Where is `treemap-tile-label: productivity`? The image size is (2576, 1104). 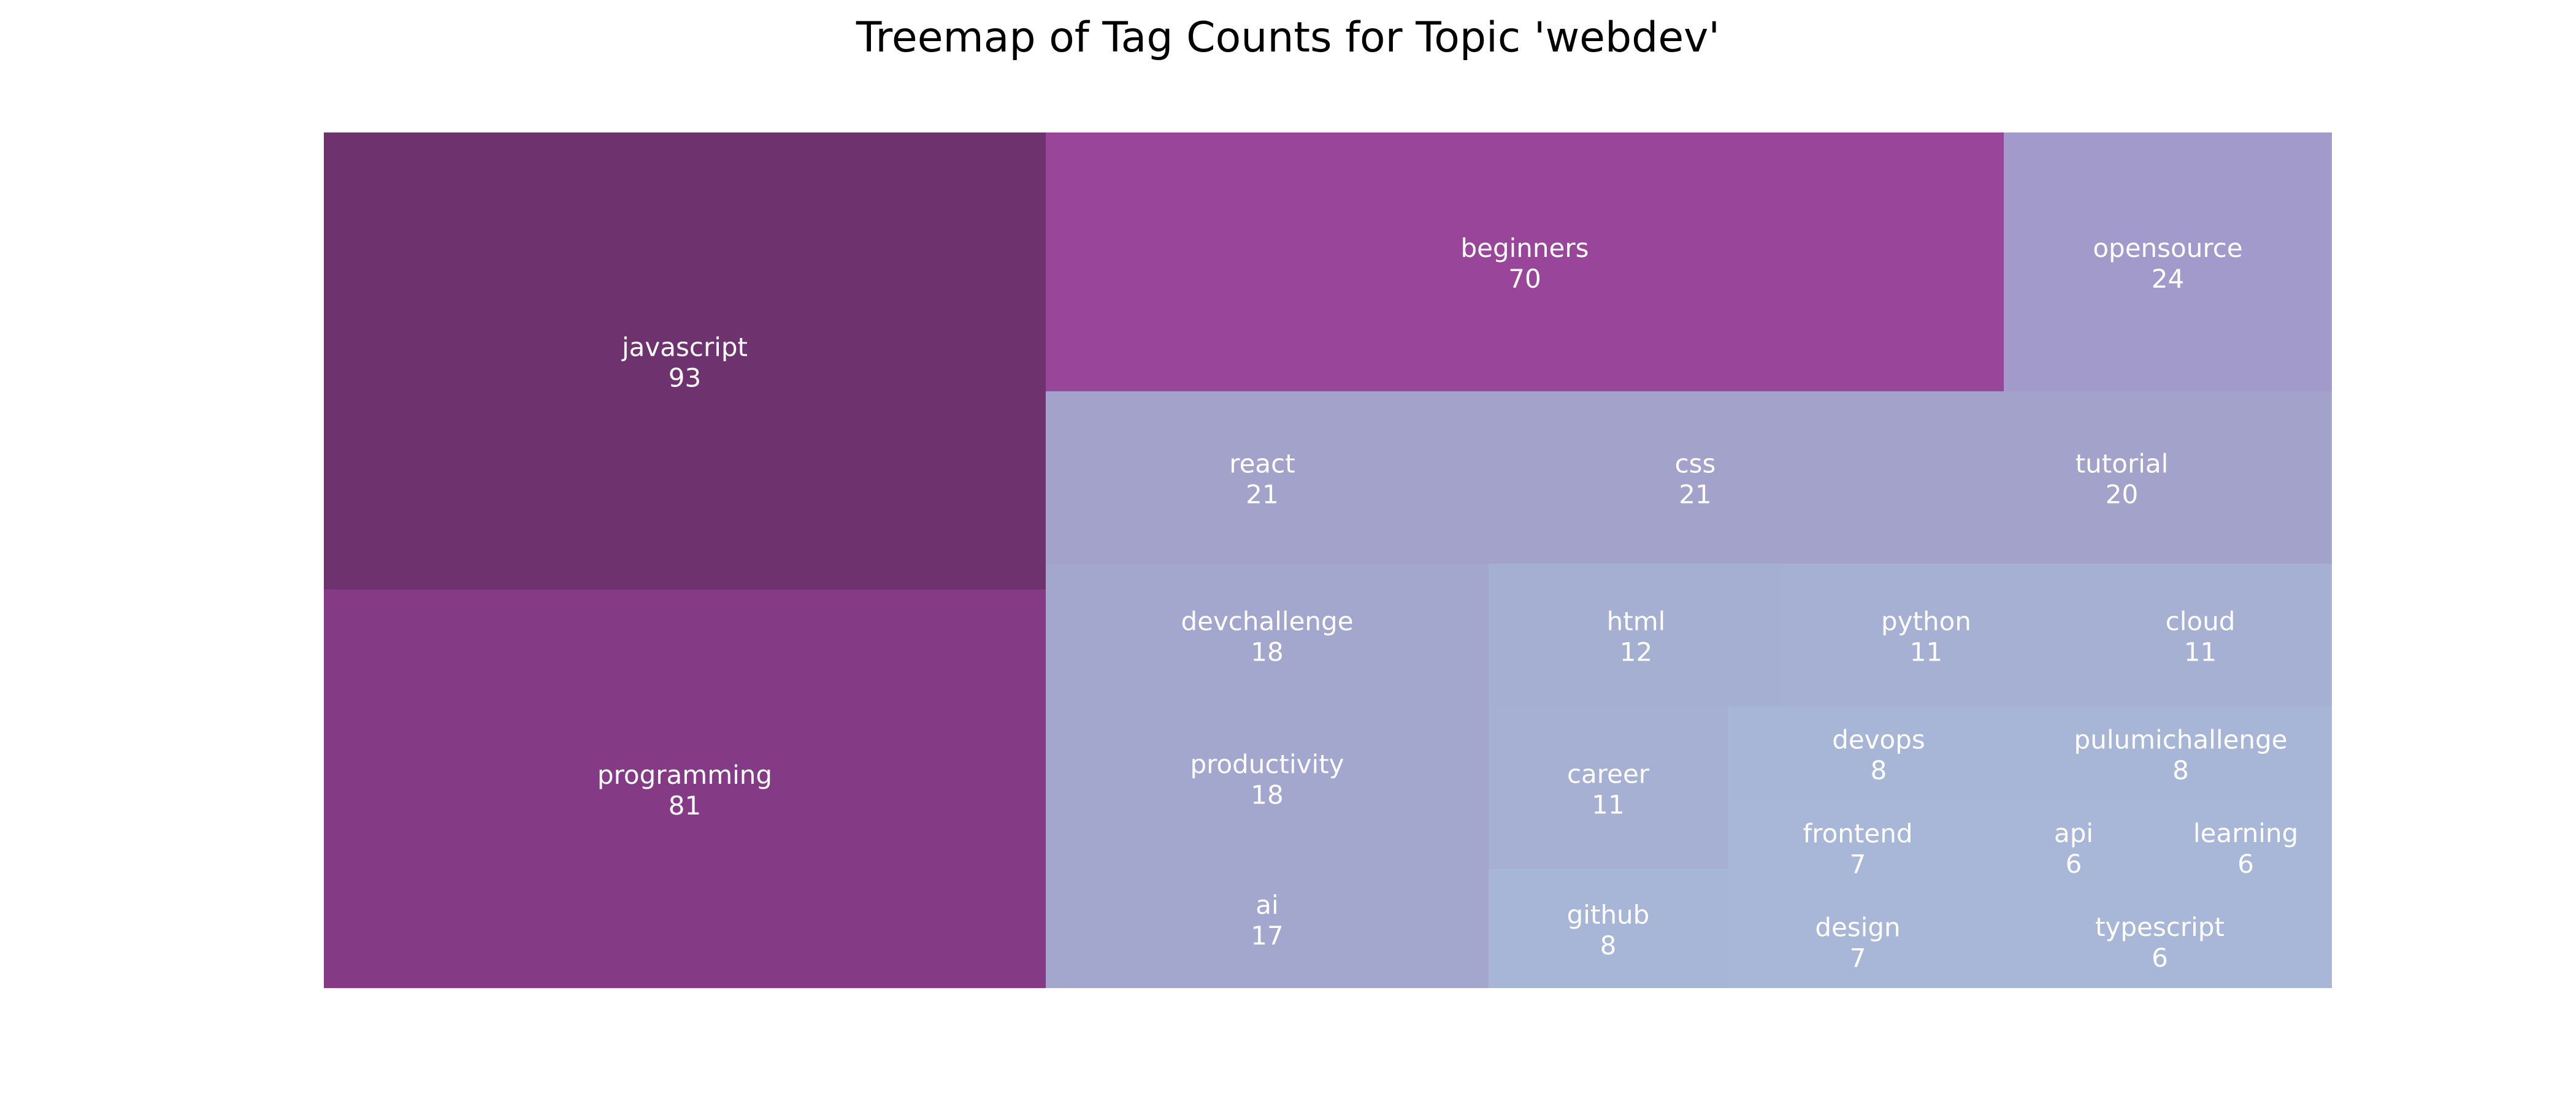
treemap-tile-label: productivity is located at coordinates (1267, 764).